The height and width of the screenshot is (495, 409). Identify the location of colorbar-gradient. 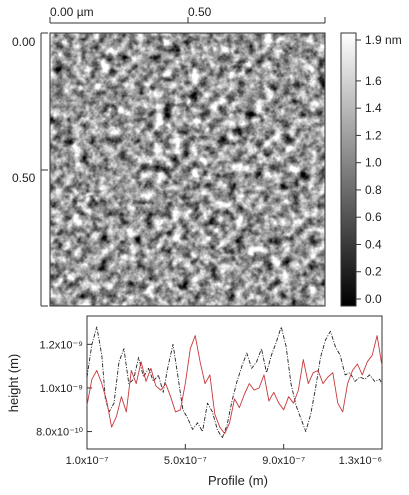
(348, 169).